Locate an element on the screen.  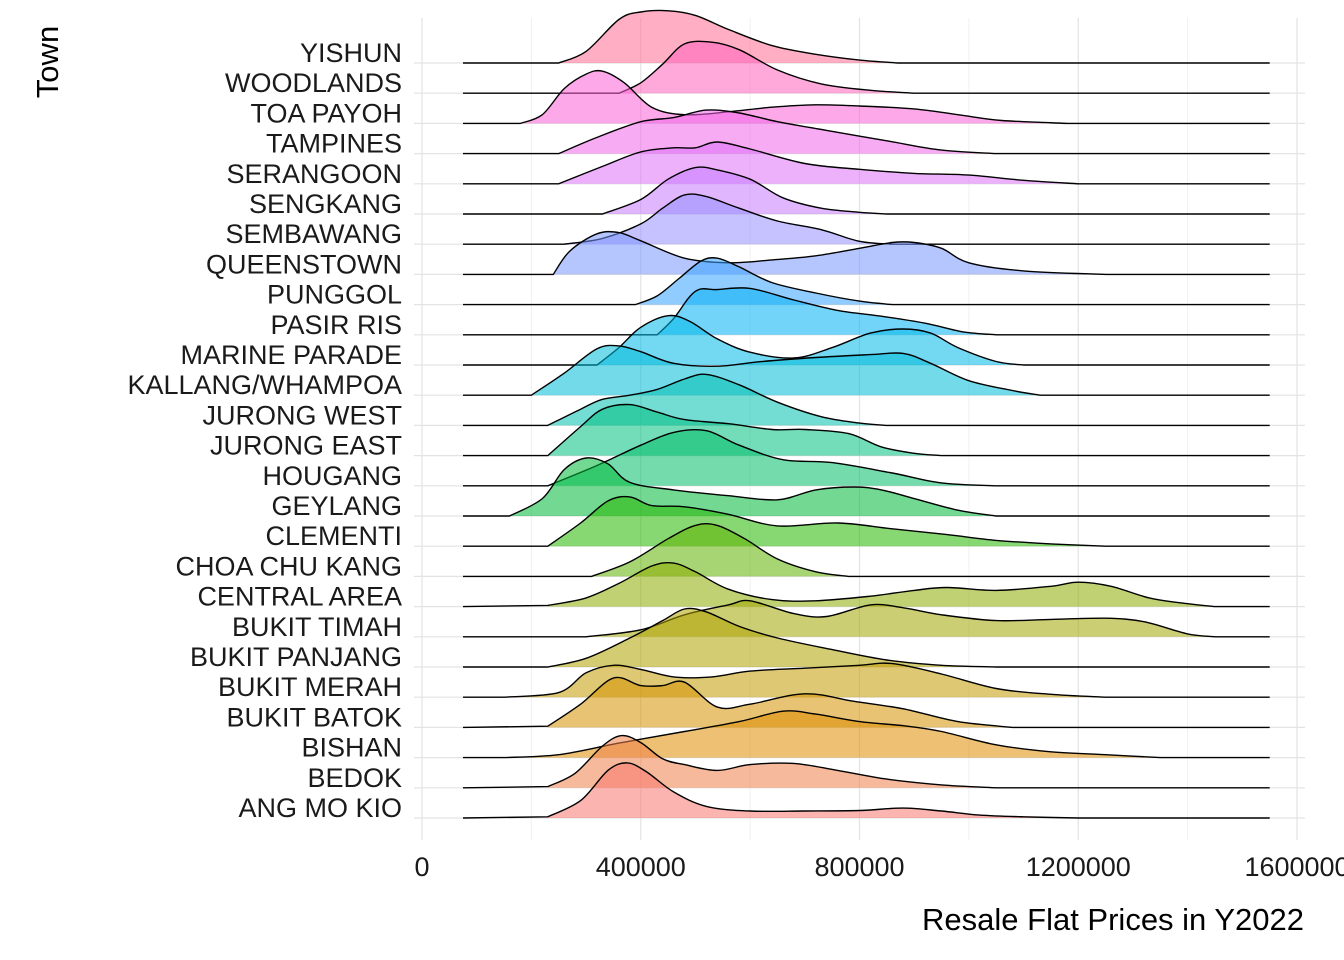
ridge-fill-choa-chu-kang is located at coordinates (720, 550).